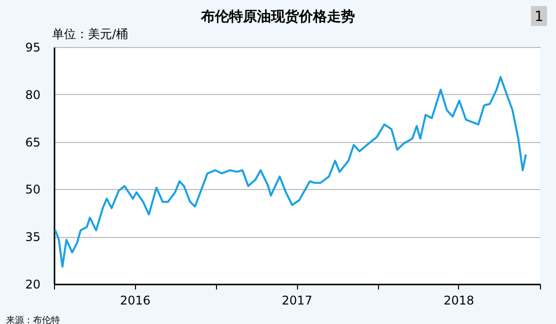 This screenshot has width=556, height=324. What do you see at coordinates (539, 17) in the screenshot?
I see `text: 1` at bounding box center [539, 17].